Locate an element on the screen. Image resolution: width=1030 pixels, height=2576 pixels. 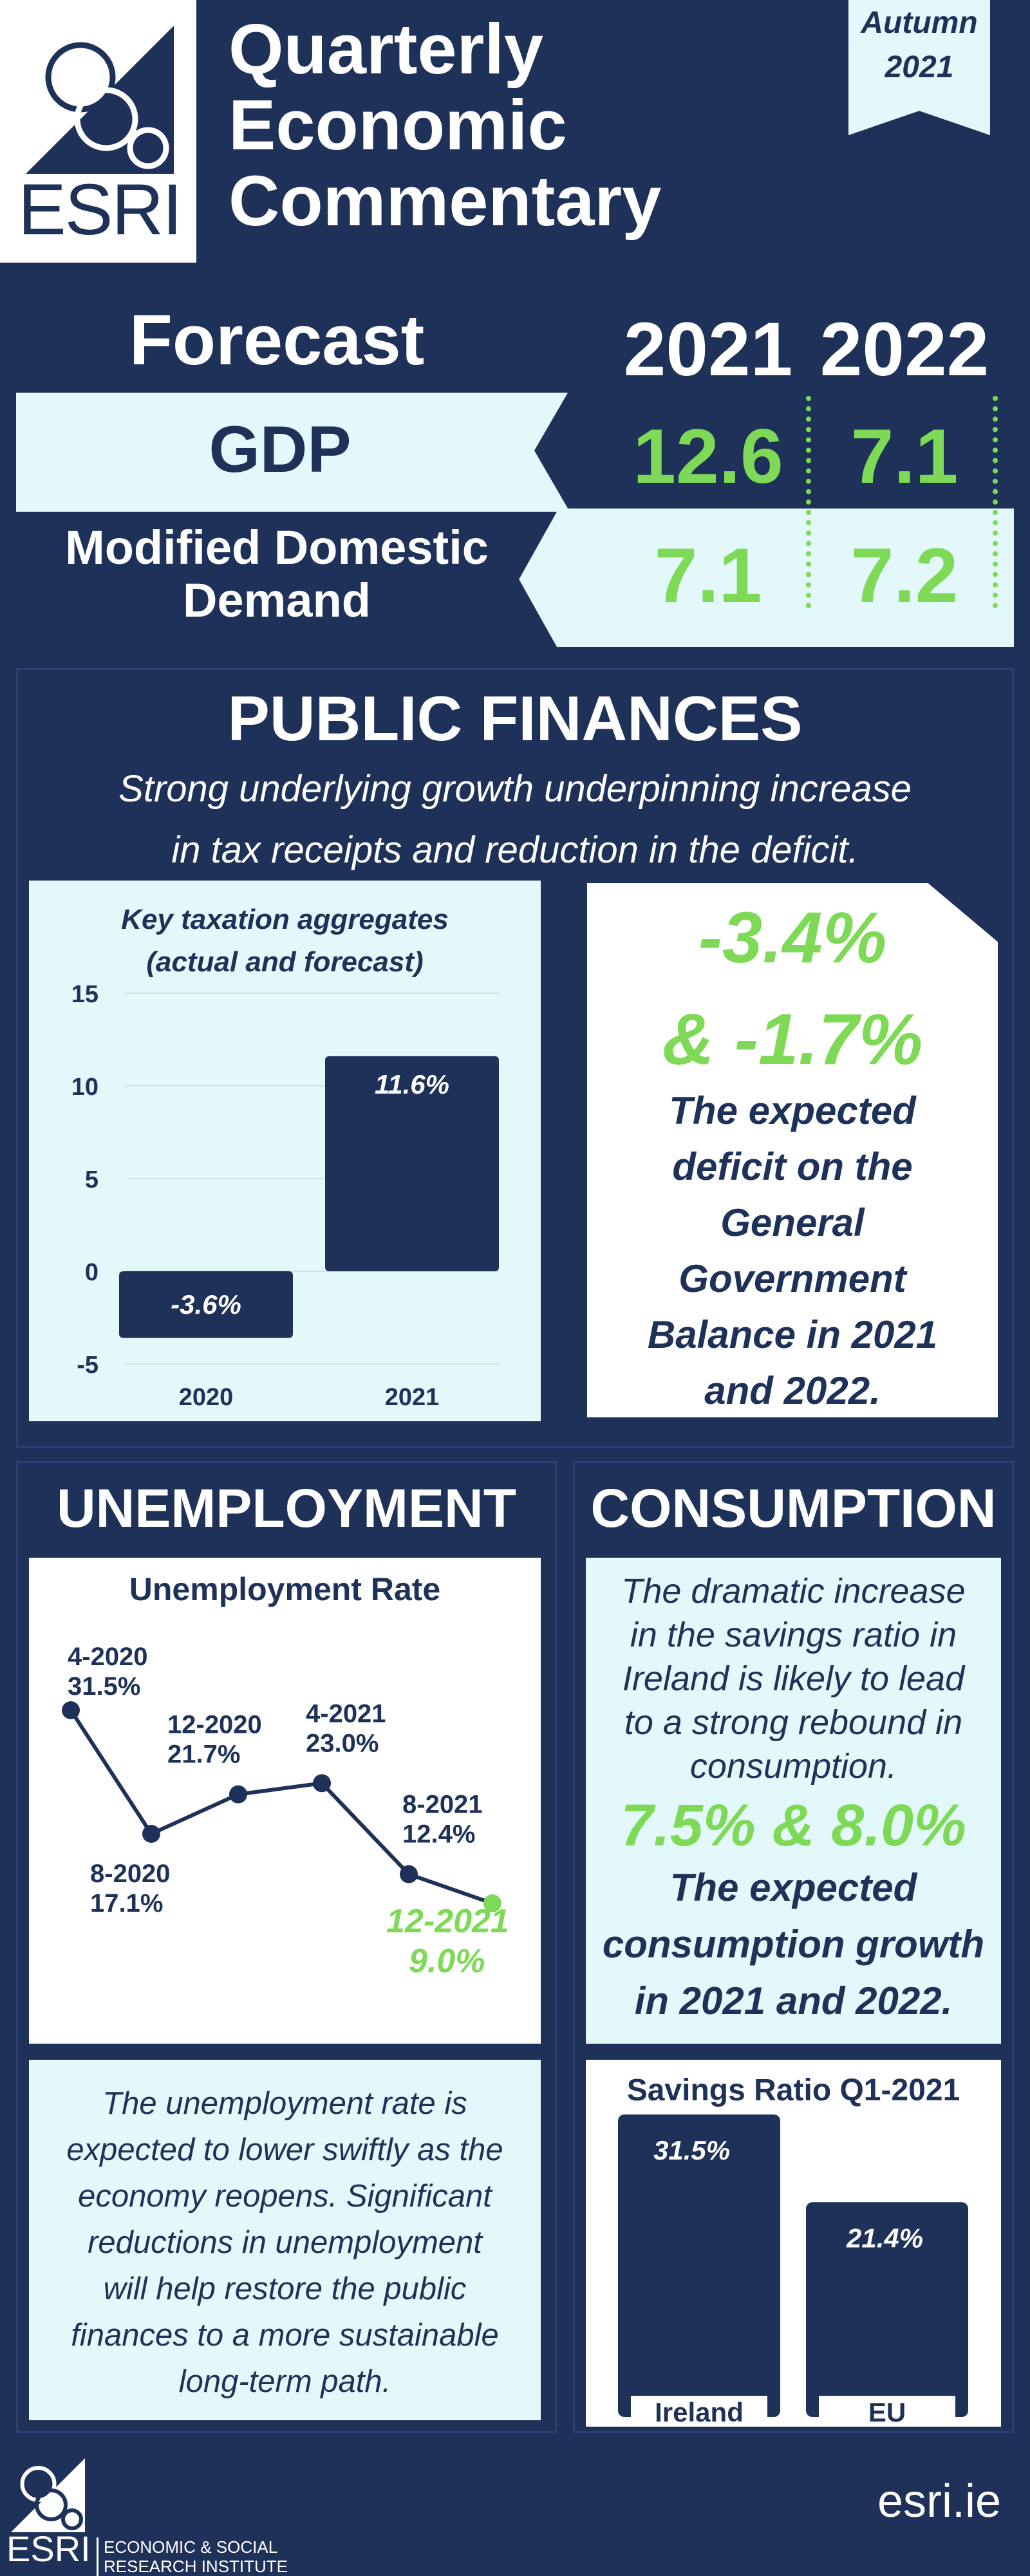
consumption-intro-line: to a strong rebound in is located at coordinates (793, 1722).